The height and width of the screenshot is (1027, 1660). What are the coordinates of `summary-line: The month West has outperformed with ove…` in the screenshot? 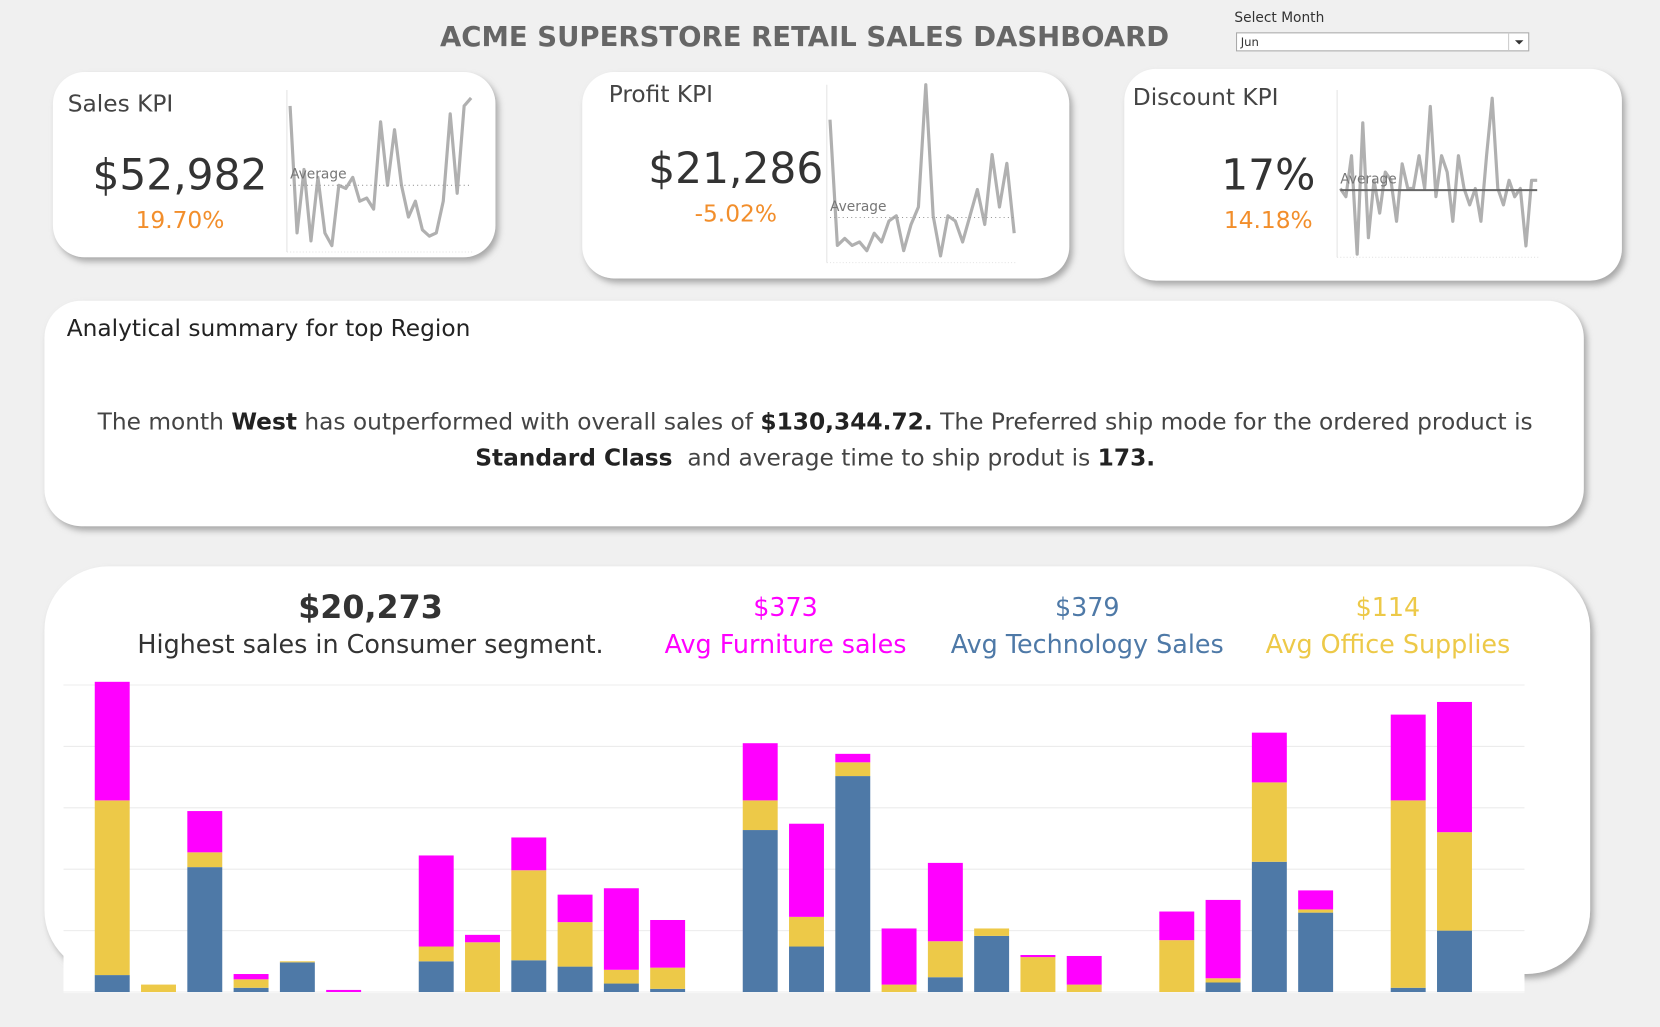 It's located at (808, 421).